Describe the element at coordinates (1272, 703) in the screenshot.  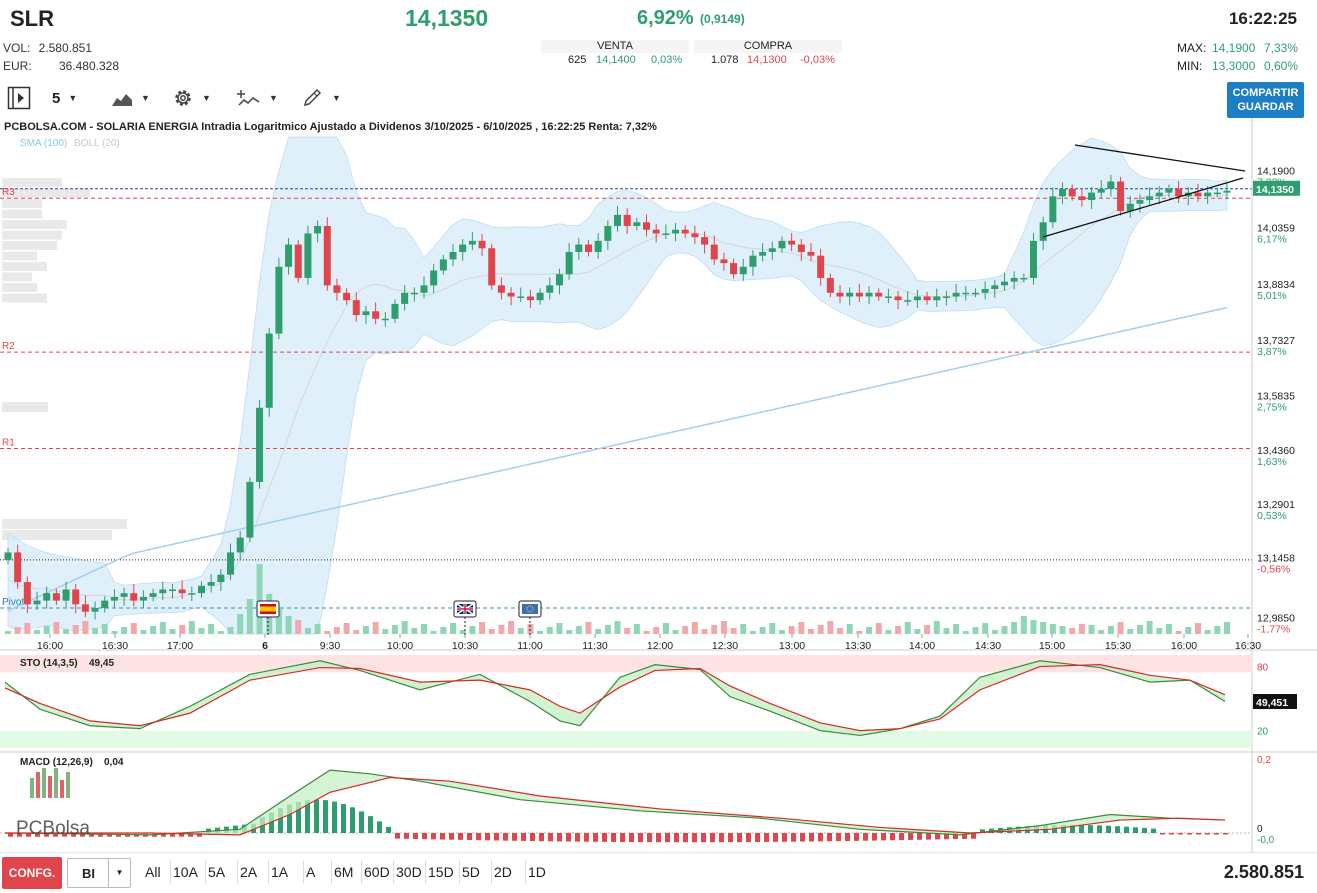
I see `sto-tag: 49,451` at that location.